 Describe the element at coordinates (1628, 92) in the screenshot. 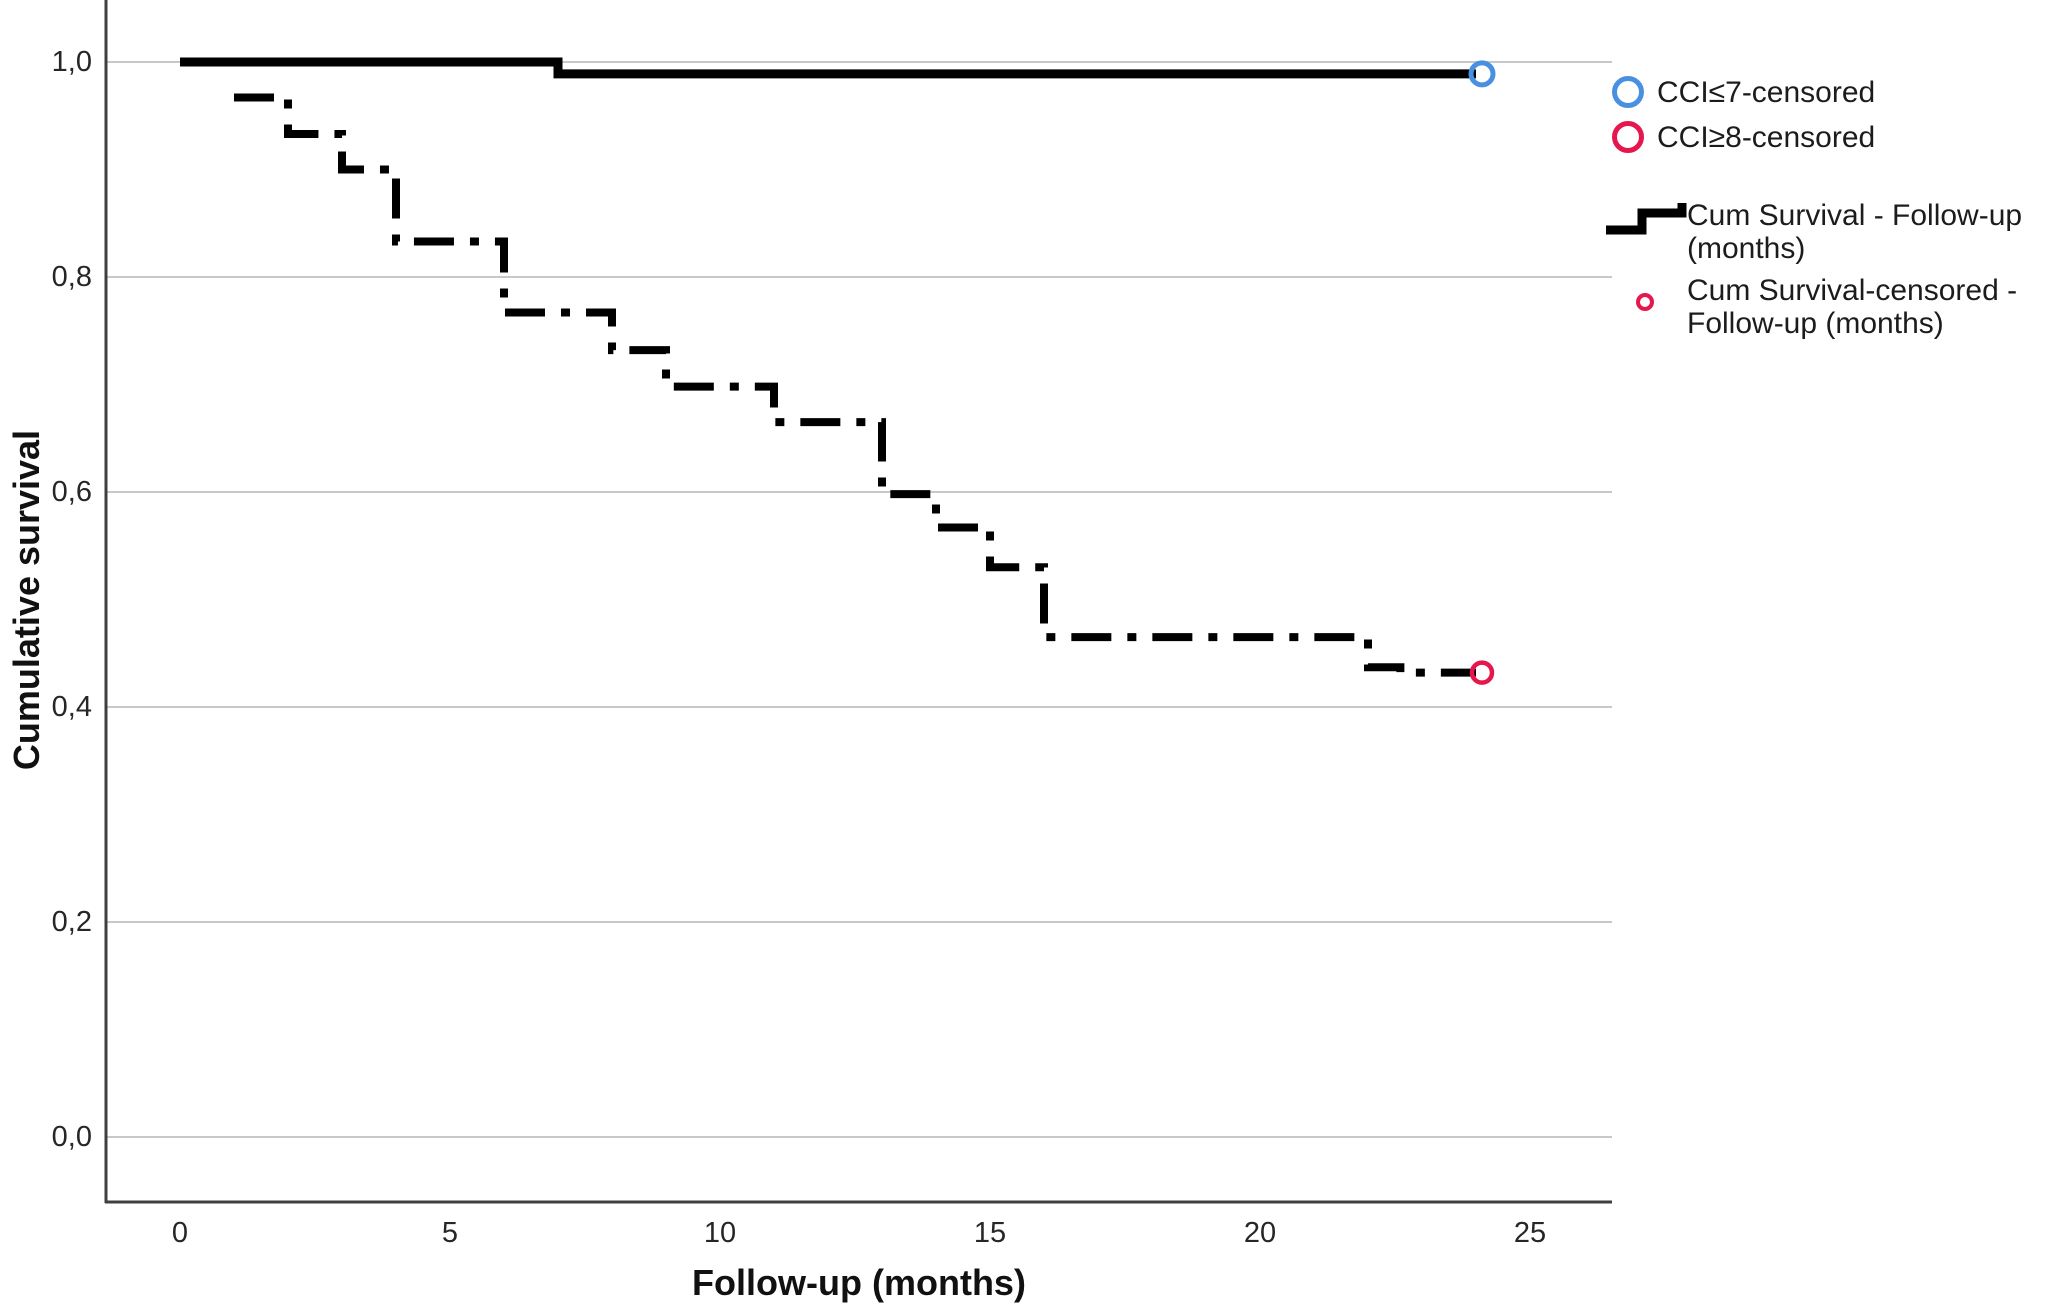

I see `legend-censored-cci-le7-icon` at that location.